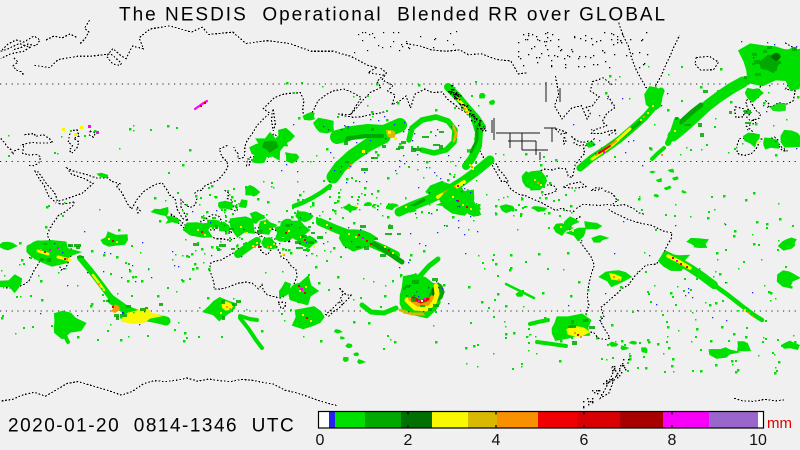 The width and height of the screenshot is (800, 450). I want to click on svg-text: 10, so click(758, 440).